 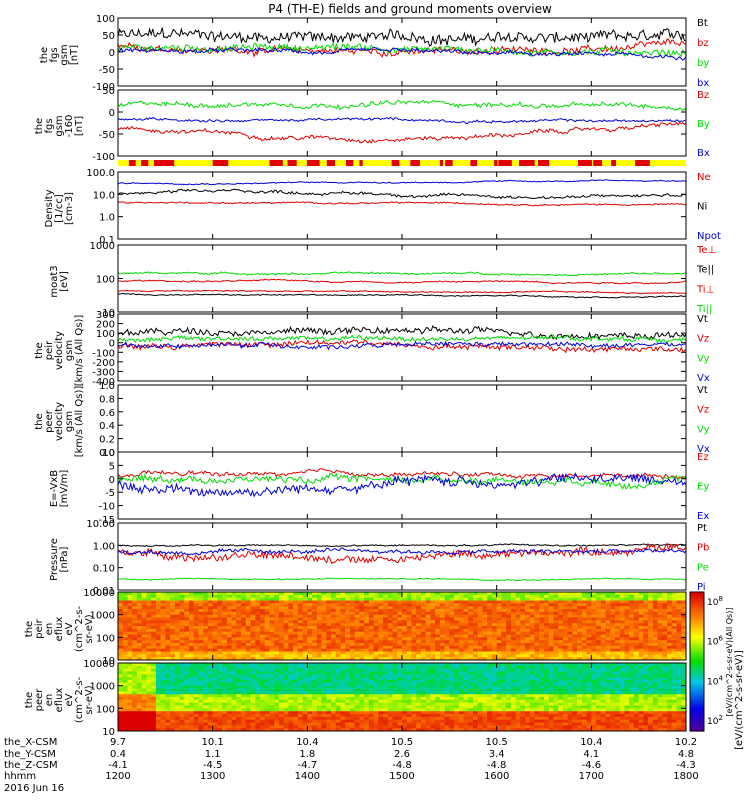 I want to click on y-axis-label: velocity, so click(x=59, y=350).